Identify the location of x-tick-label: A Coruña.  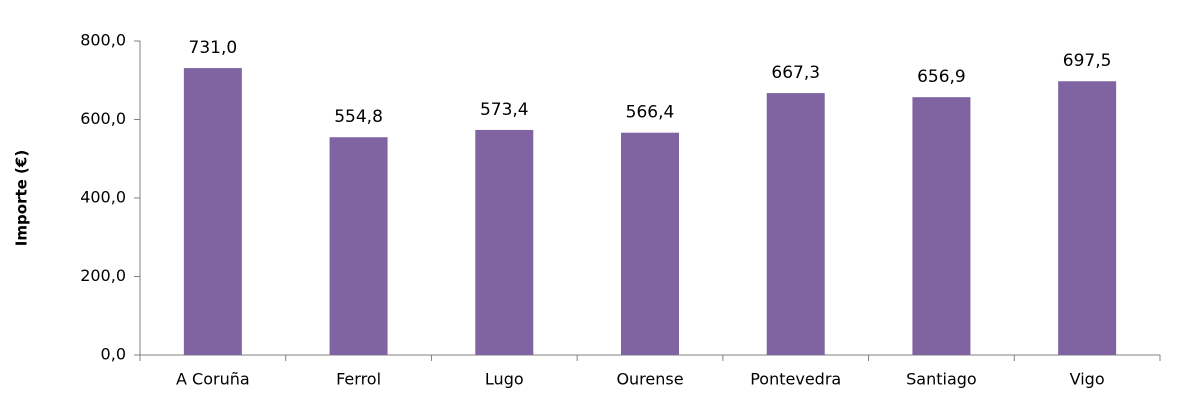
(213, 379).